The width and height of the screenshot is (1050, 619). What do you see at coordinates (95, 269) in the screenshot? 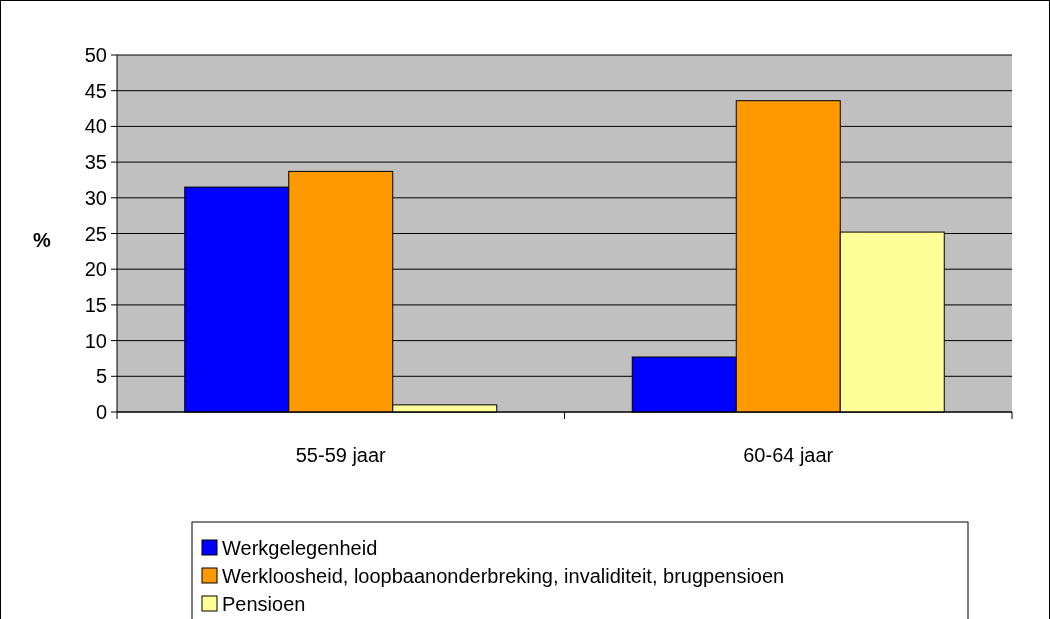
I see `y-tick-label: 20` at bounding box center [95, 269].